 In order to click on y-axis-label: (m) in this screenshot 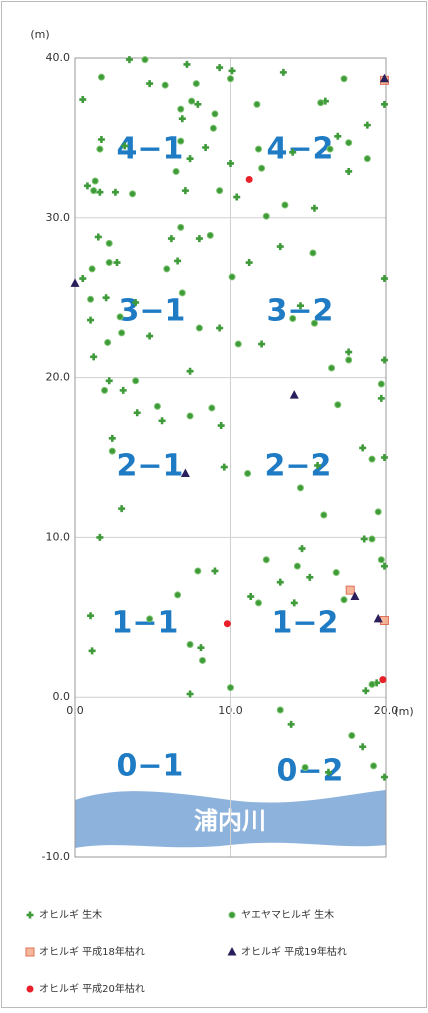, I will do `click(39, 34)`.